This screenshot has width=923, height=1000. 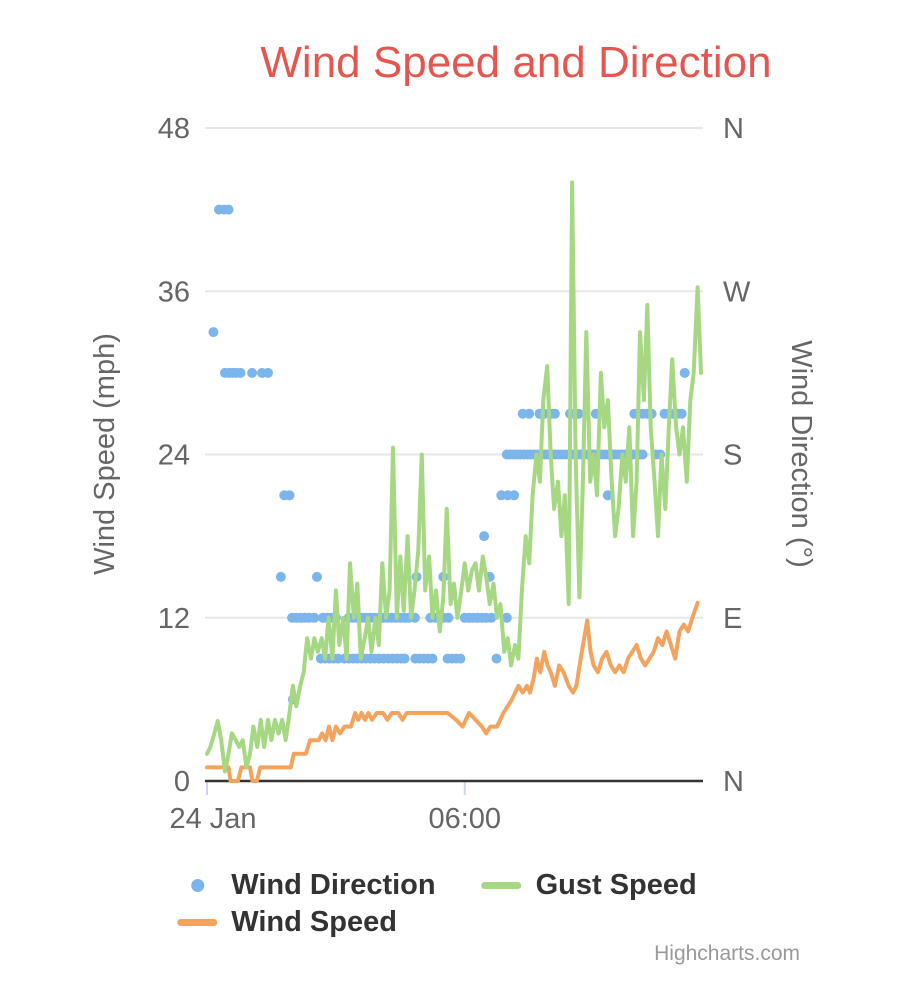 I want to click on legend-item-wind-direction: Wind Direction, so click(x=306, y=885).